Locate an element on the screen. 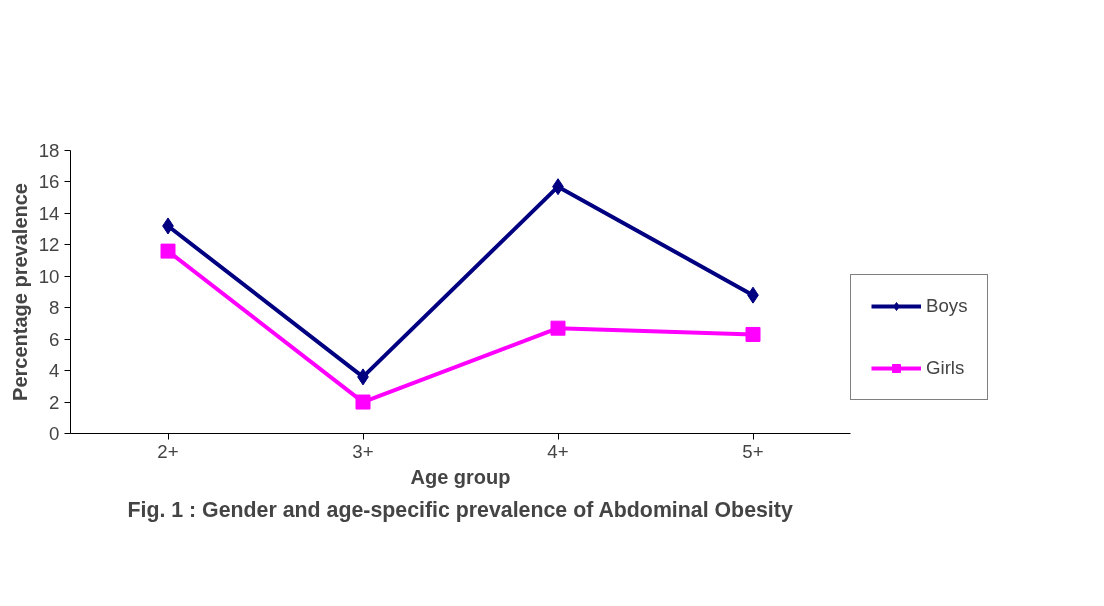 The height and width of the screenshot is (606, 1104). y-tick-label: 16 is located at coordinates (49, 182).